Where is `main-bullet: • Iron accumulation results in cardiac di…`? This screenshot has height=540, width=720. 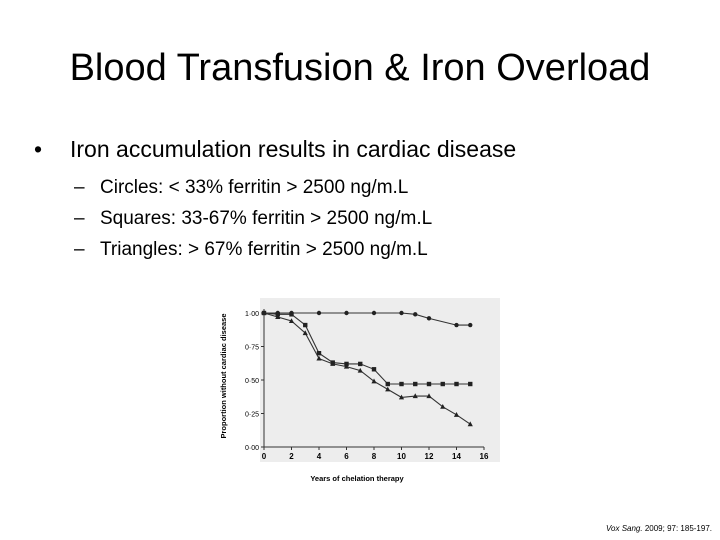 main-bullet: • Iron accumulation results in cardiac di… is located at coordinates (275, 149).